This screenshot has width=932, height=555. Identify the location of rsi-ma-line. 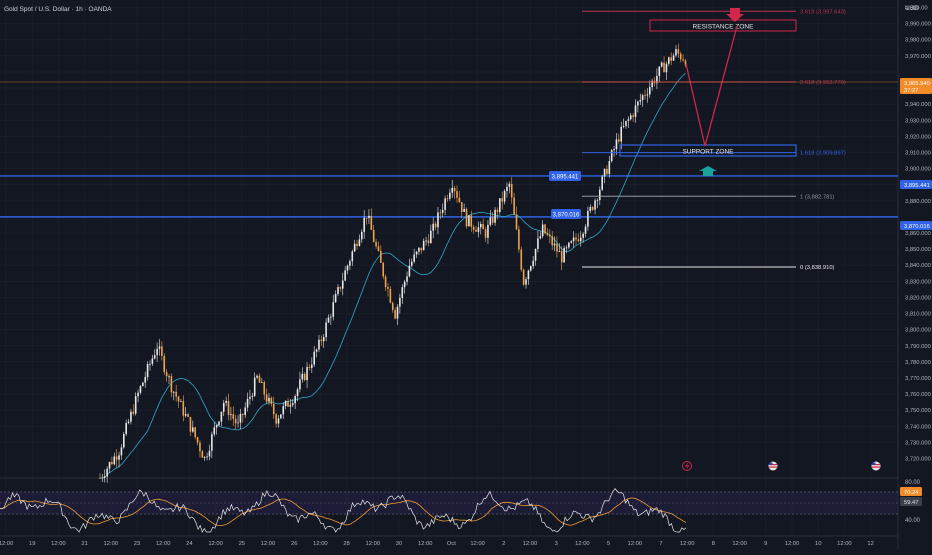
(343, 512).